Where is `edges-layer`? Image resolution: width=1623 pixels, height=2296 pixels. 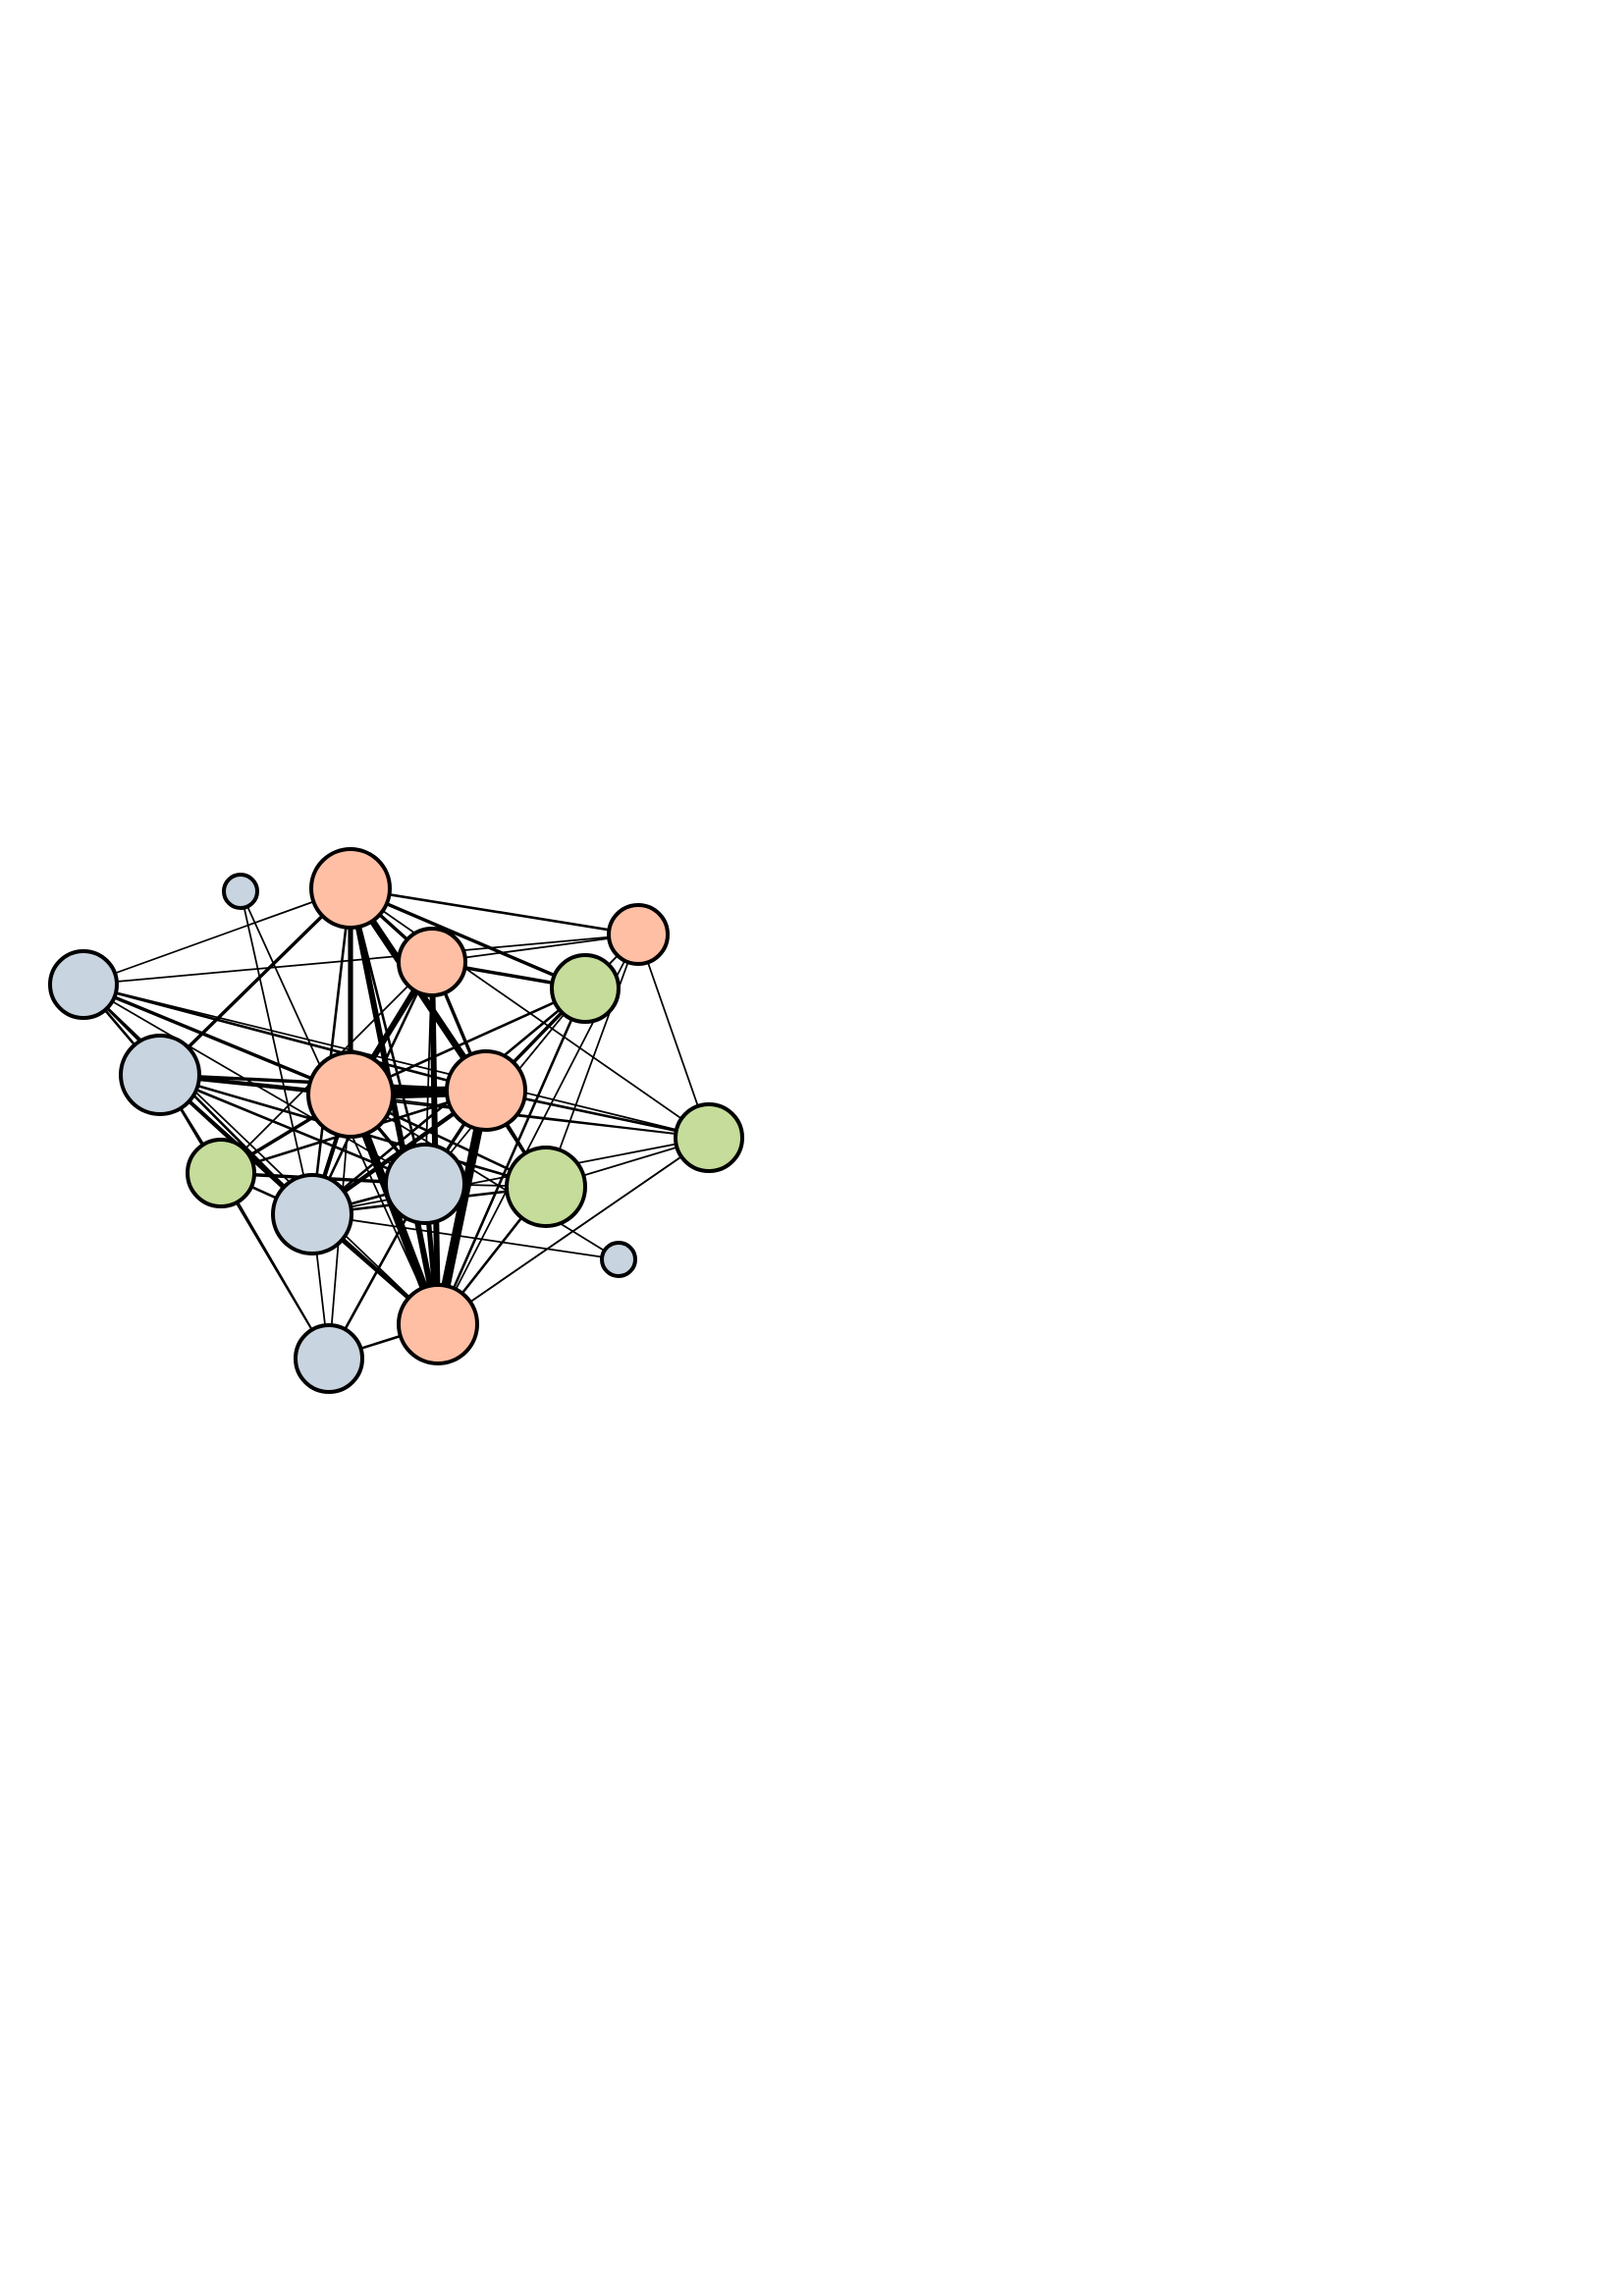
edges-layer is located at coordinates (396, 1122).